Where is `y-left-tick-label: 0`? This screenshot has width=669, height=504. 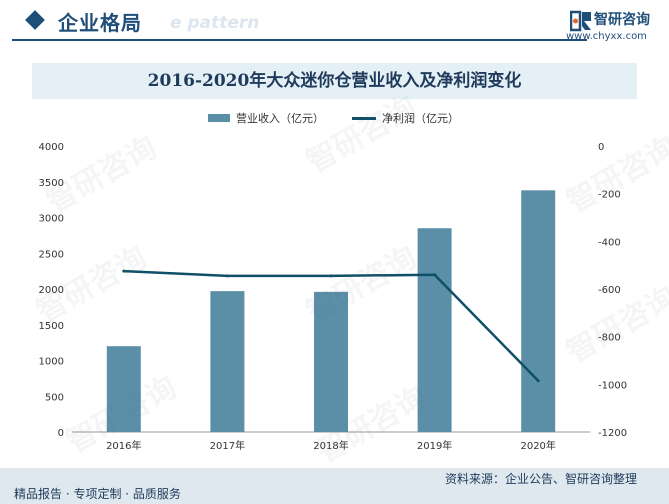 y-left-tick-label: 0 is located at coordinates (61, 433).